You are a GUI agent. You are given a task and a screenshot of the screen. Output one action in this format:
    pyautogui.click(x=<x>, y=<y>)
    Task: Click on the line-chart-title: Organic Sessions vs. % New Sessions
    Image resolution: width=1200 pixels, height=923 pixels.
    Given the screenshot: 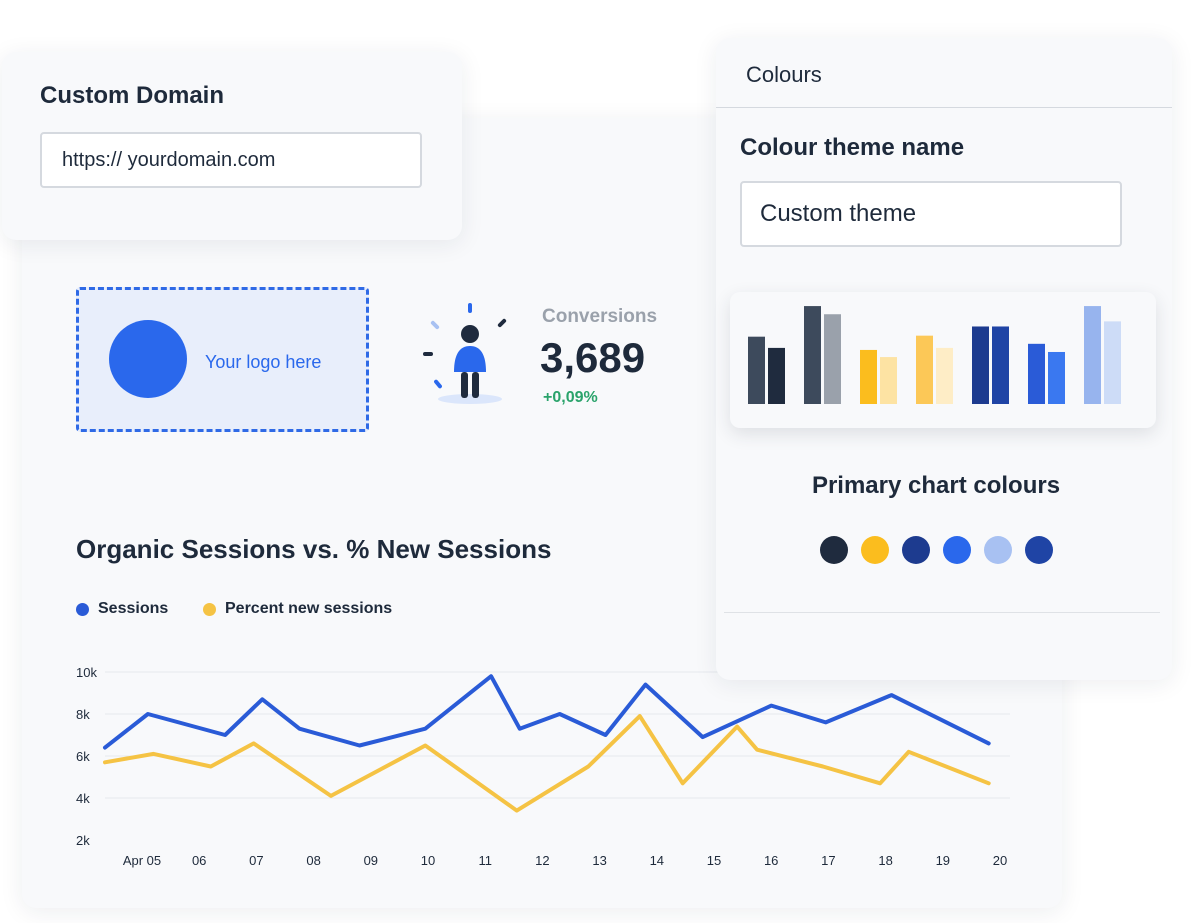 What is the action you would take?
    pyautogui.click(x=314, y=549)
    